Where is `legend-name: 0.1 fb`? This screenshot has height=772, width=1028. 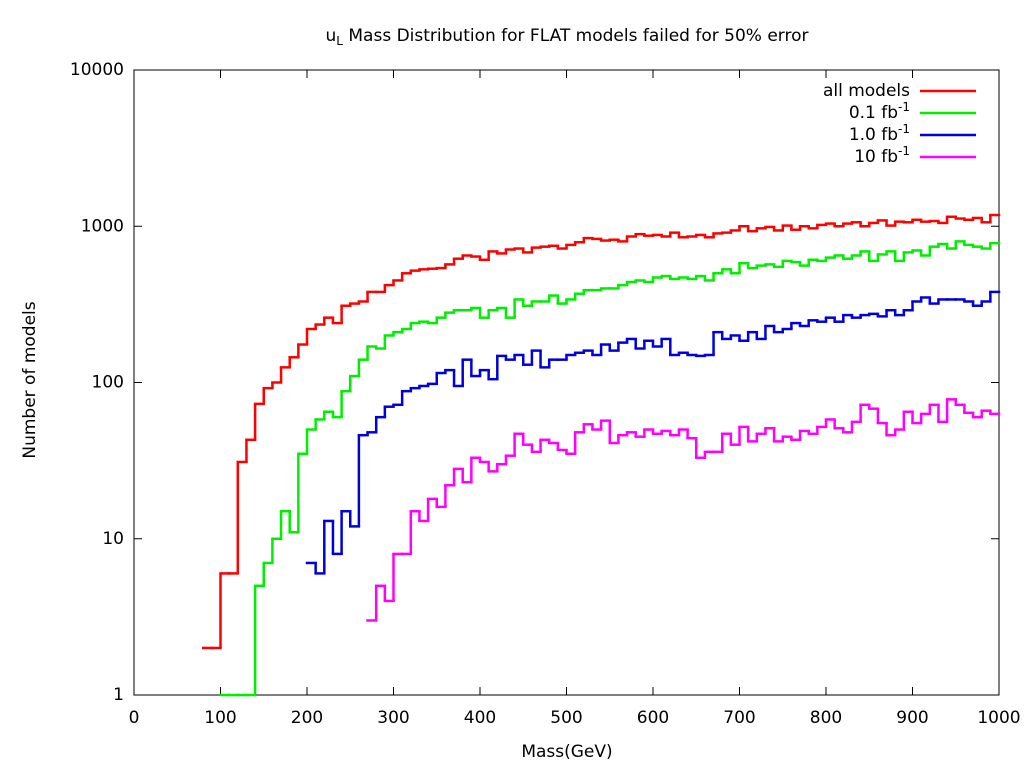
legend-name: 0.1 fb is located at coordinates (873, 113).